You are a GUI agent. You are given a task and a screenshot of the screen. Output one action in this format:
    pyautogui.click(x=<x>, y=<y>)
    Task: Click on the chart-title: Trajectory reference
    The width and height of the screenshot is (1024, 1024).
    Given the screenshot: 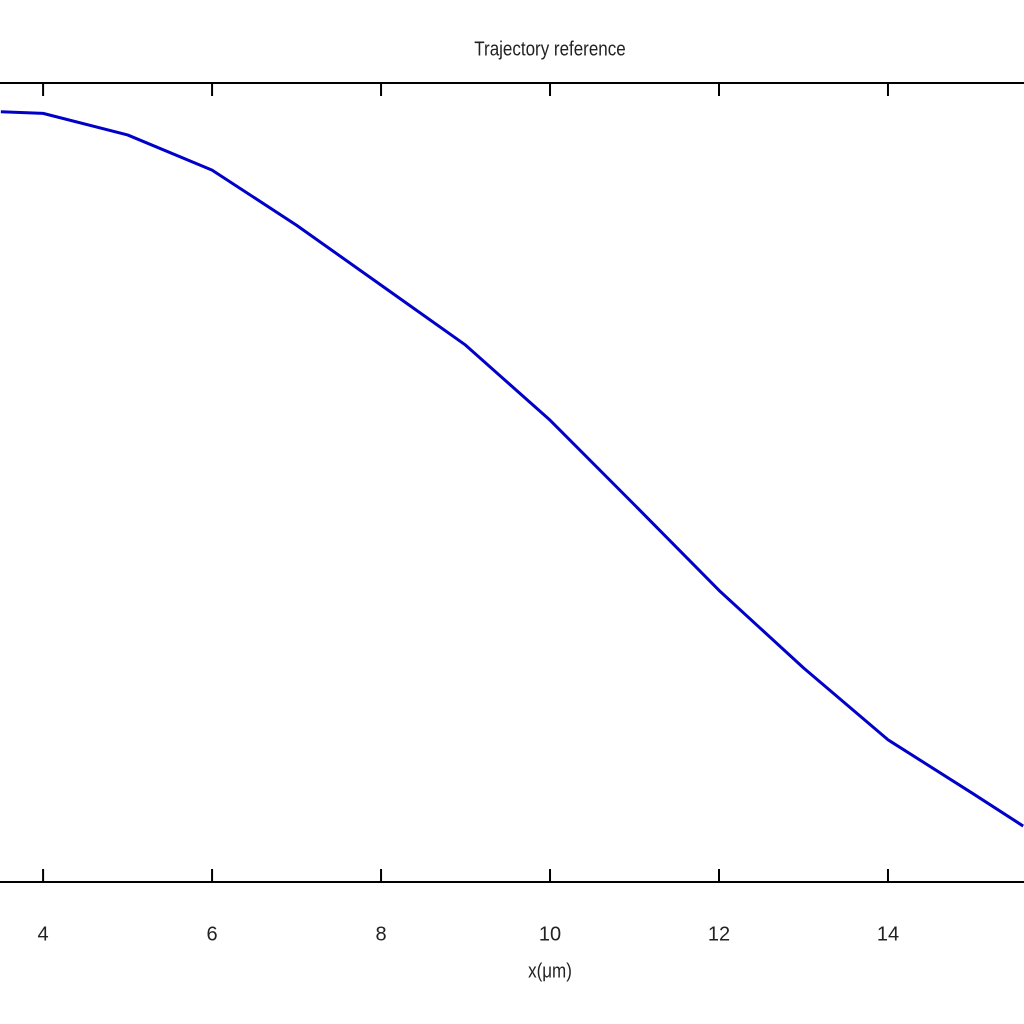 What is the action you would take?
    pyautogui.click(x=549, y=48)
    